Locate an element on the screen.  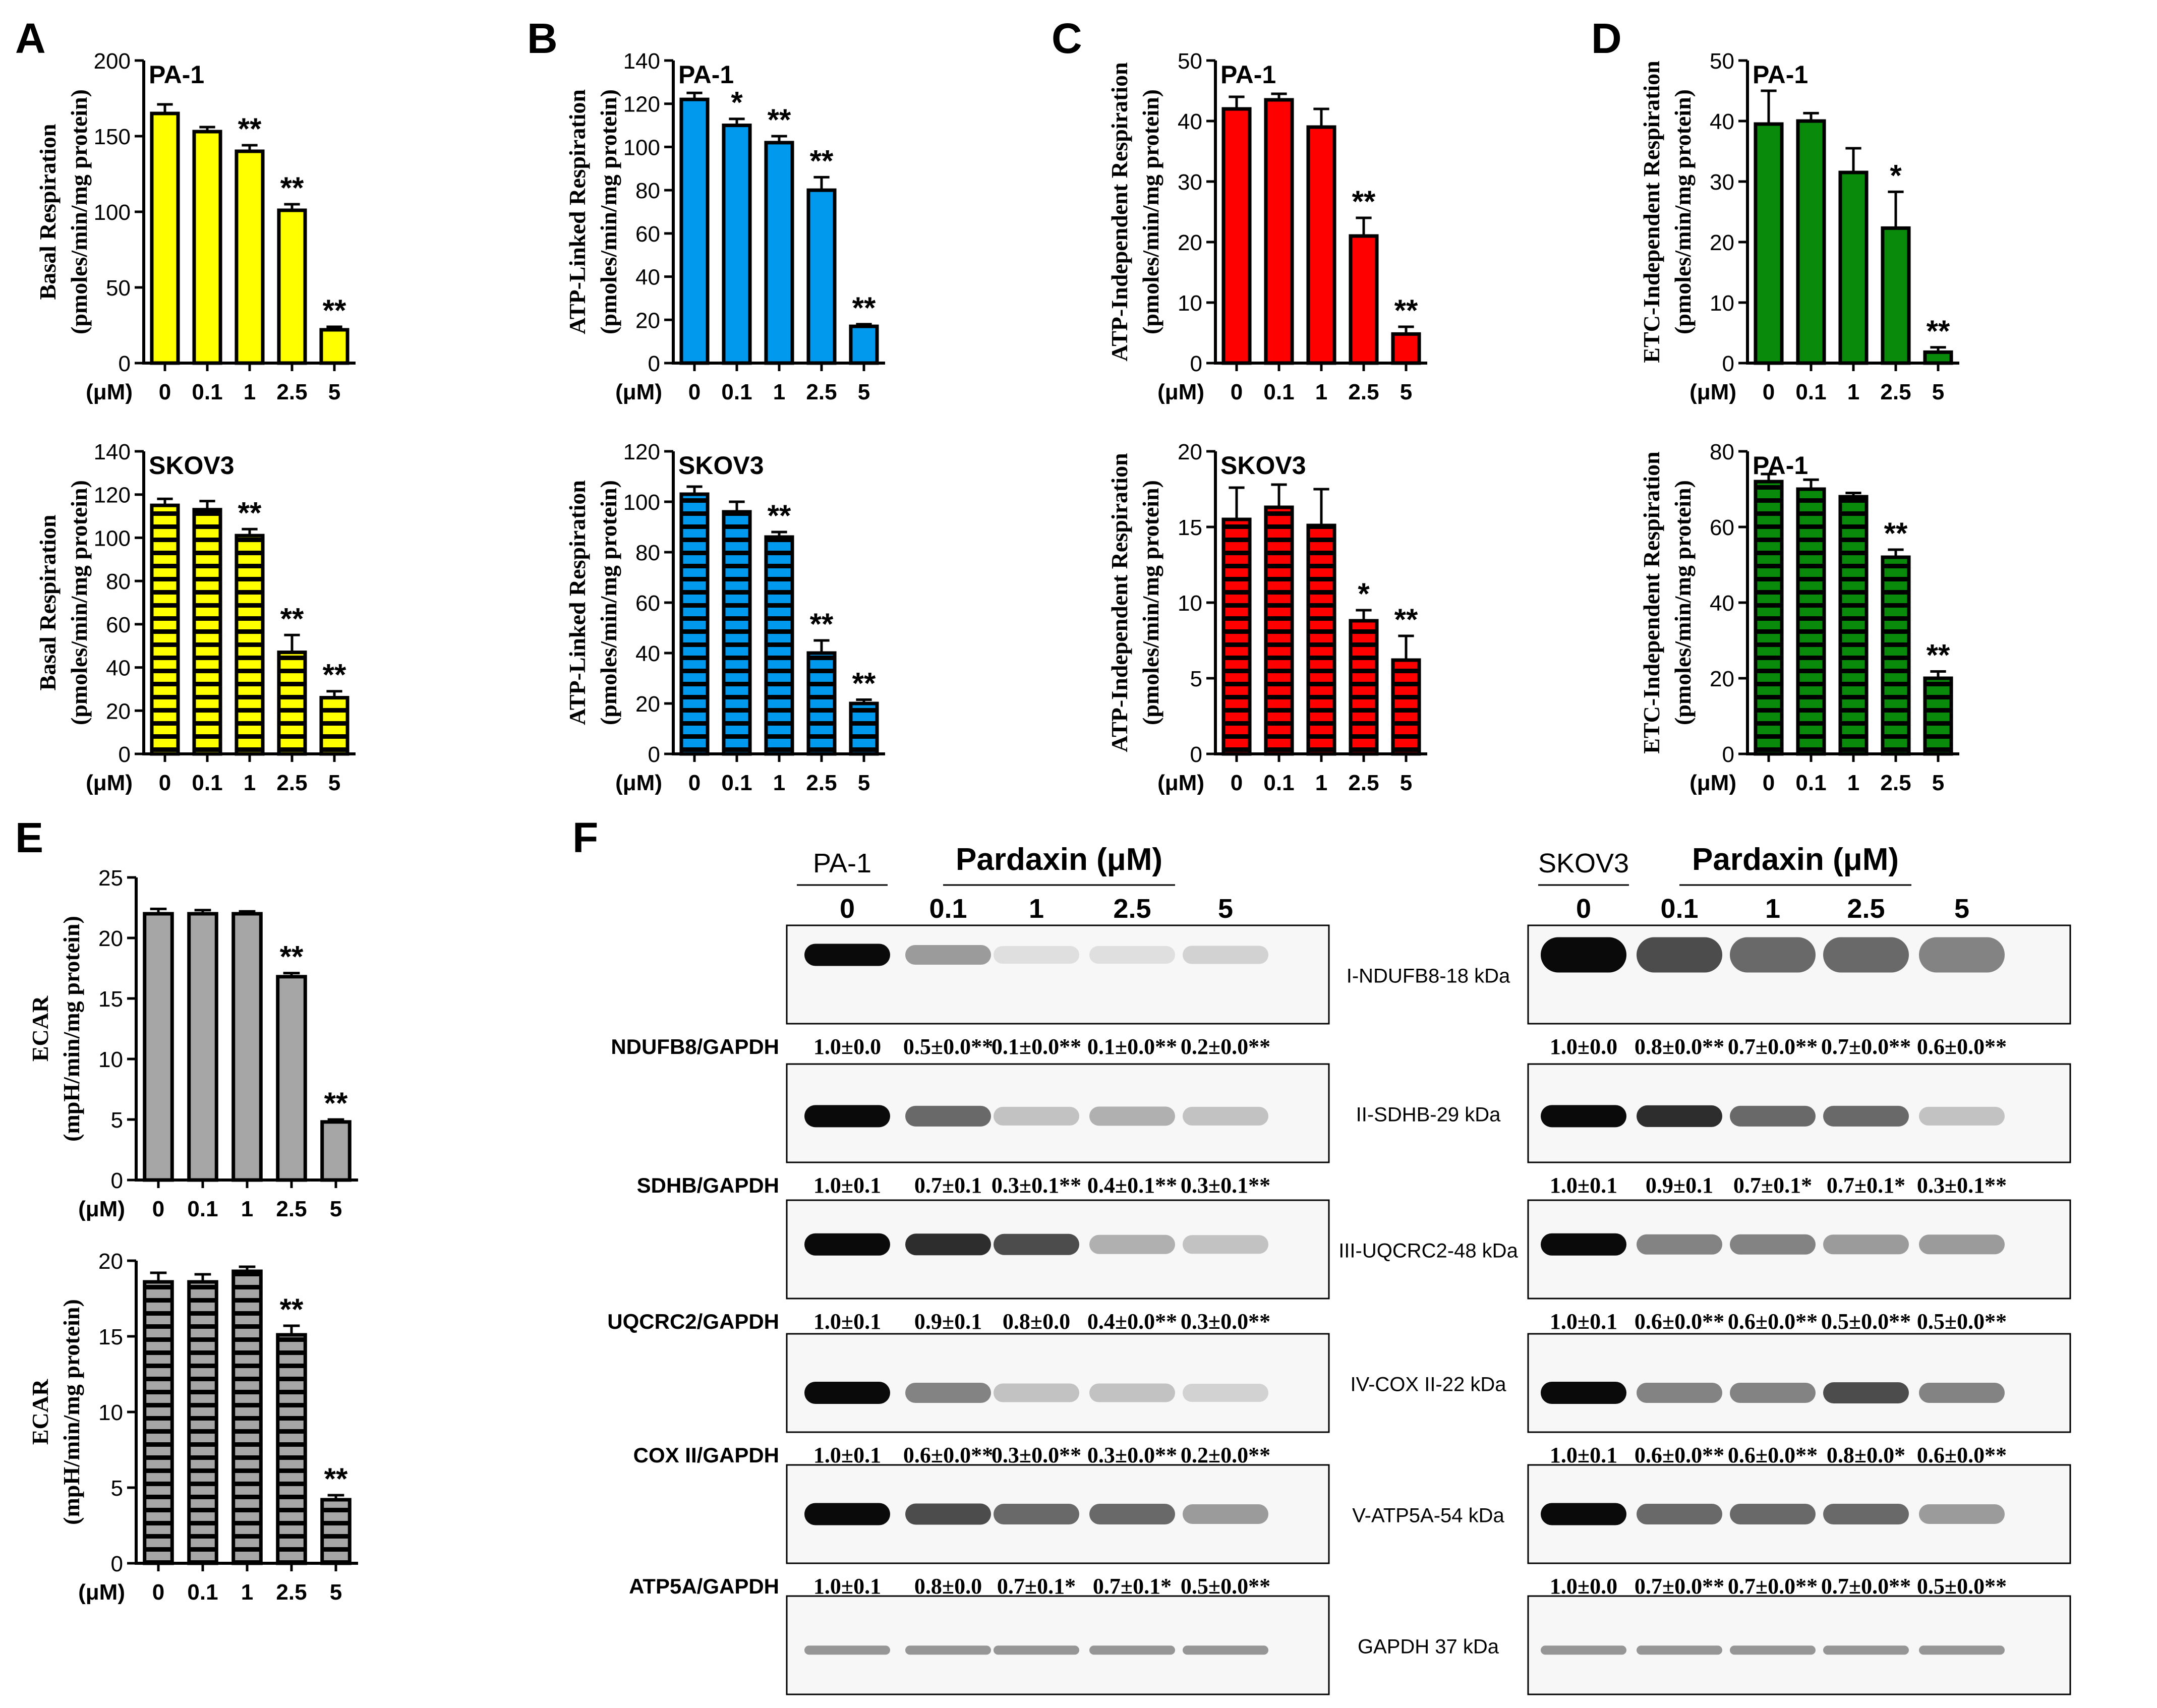
blot-dose-label: 1 is located at coordinates (1773, 909).